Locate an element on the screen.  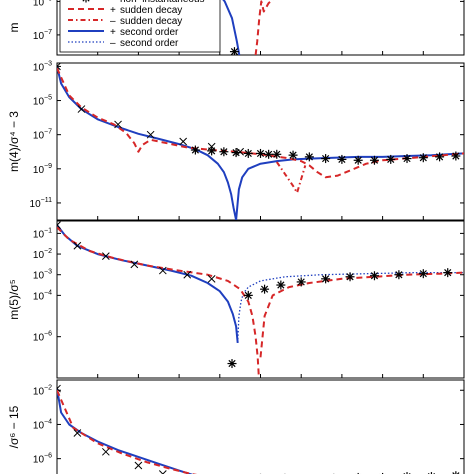
panel-top: 10−610−7m is located at coordinates (236, 28).